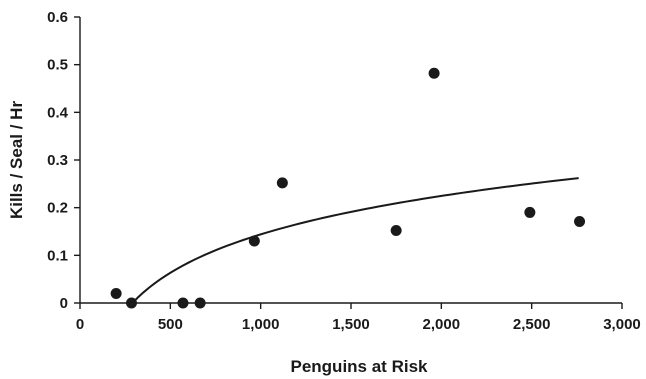  What do you see at coordinates (532, 324) in the screenshot?
I see `x-tick-label: 2,500` at bounding box center [532, 324].